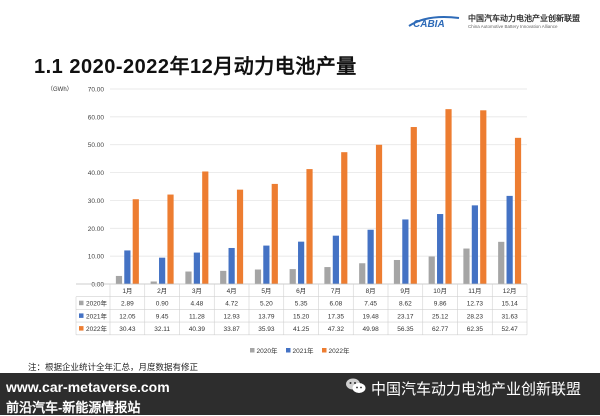 Image resolution: width=600 pixels, height=416 pixels. I want to click on watermark-text: 中国汽车动力电池产业创新联盟, so click(476, 389).